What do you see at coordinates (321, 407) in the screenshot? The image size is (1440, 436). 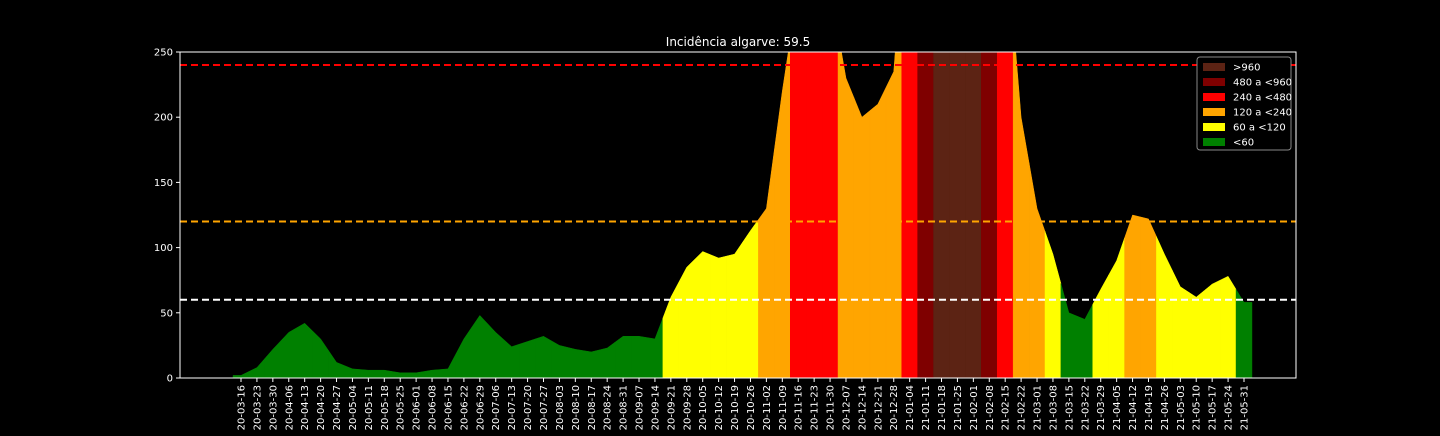 I see `x-tick-label: 20-04-20` at bounding box center [321, 407].